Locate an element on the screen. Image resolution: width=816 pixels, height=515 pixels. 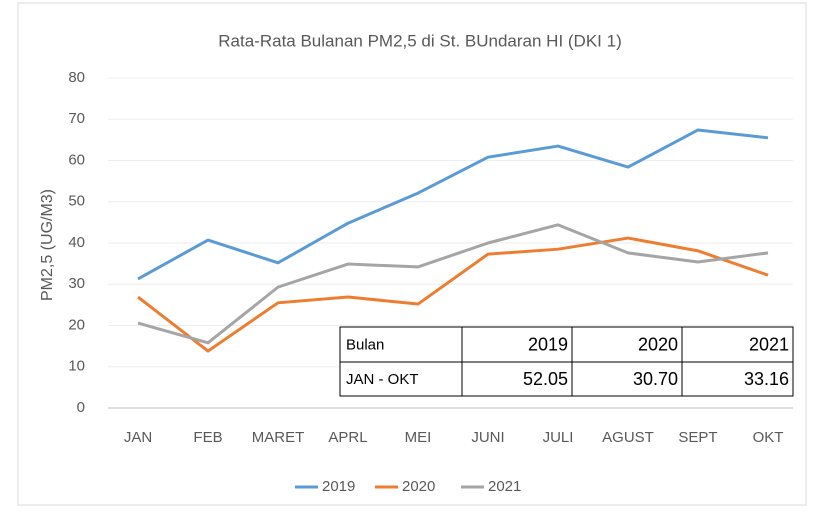
y-tick-label: 20 is located at coordinates (76, 324).